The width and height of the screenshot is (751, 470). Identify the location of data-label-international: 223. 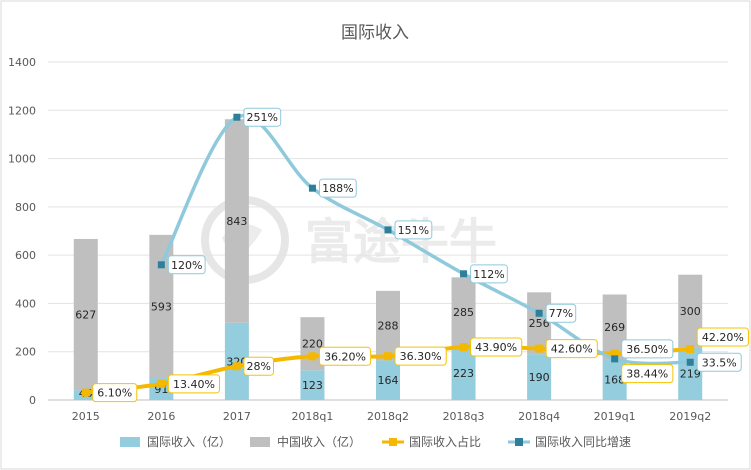
(463, 373).